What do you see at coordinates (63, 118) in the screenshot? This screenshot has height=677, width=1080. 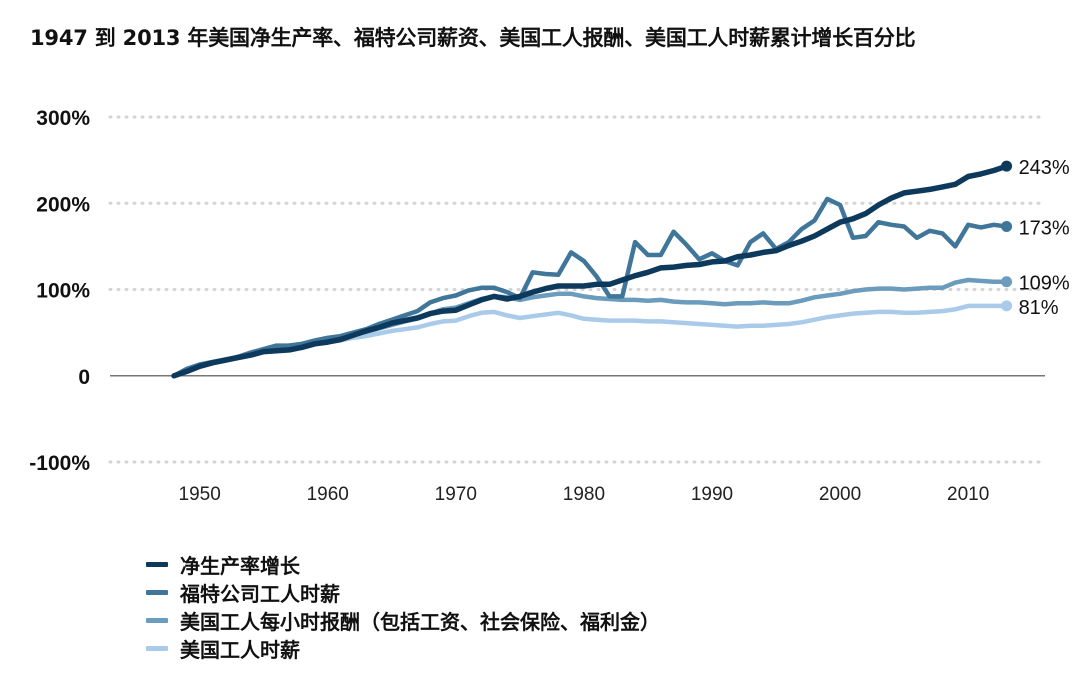 I see `y-tick-label: 300%` at bounding box center [63, 118].